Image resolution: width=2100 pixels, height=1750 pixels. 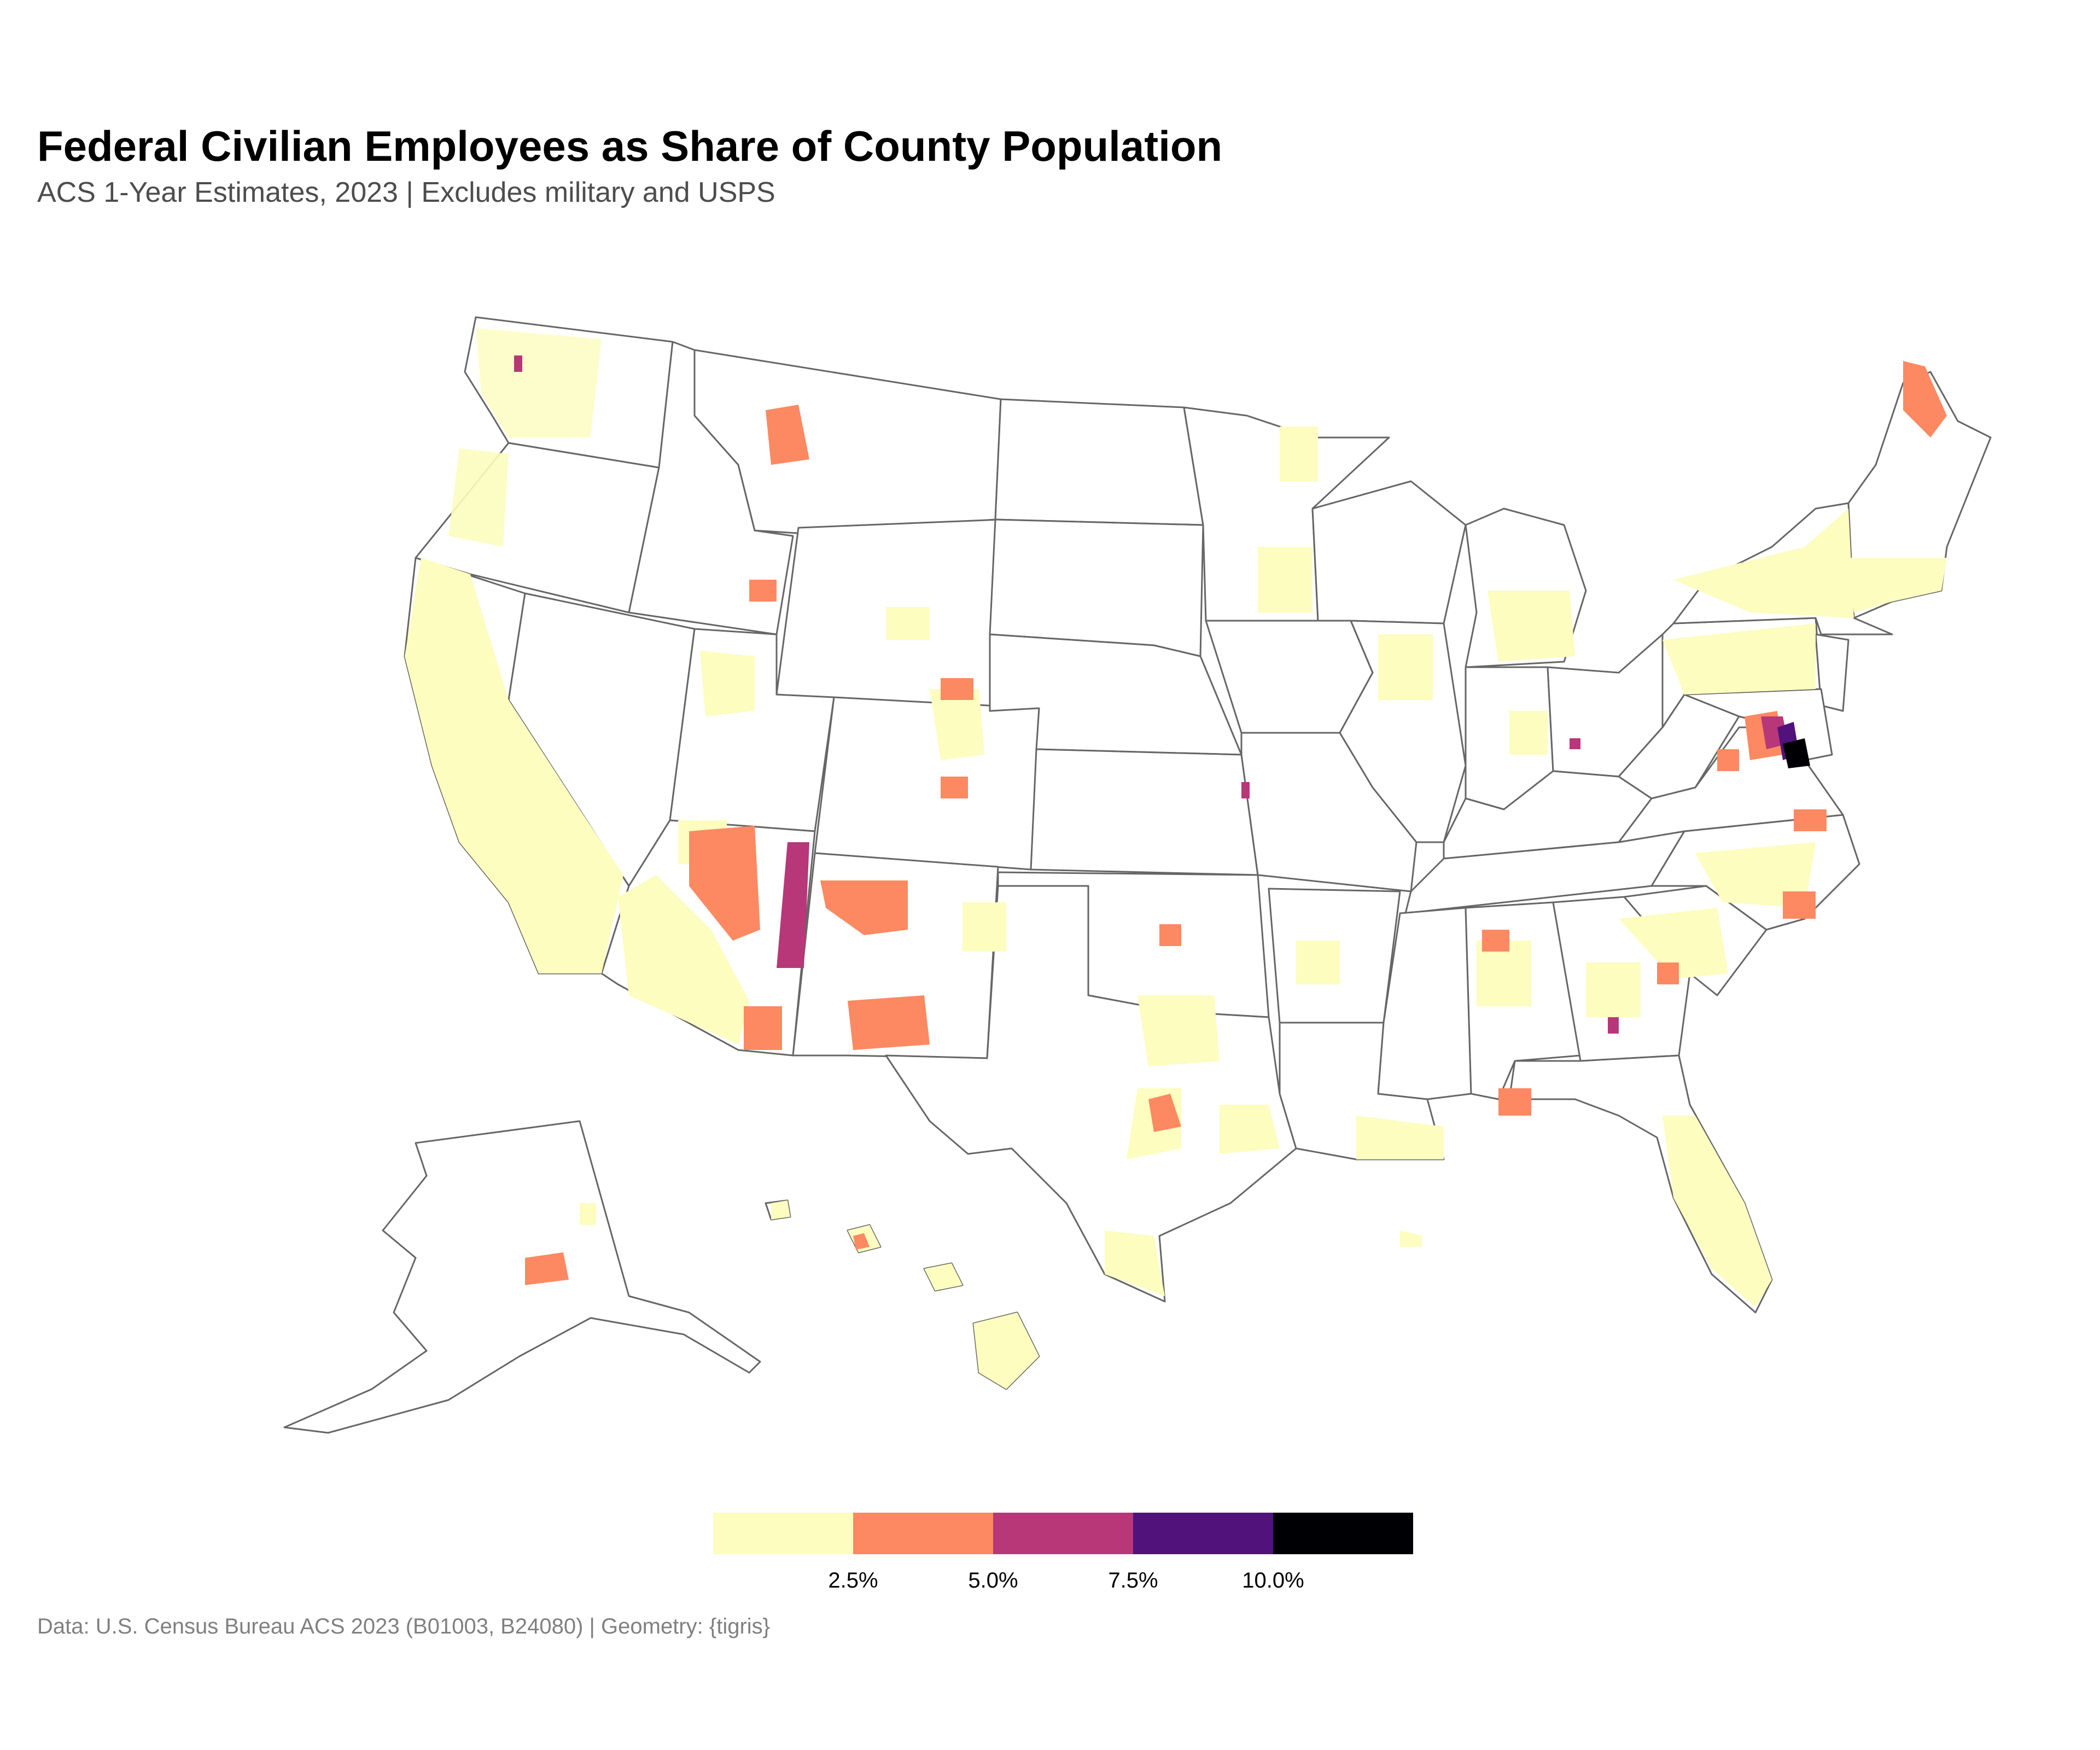 I want to click on legend-colorbar, so click(x=1063, y=1533).